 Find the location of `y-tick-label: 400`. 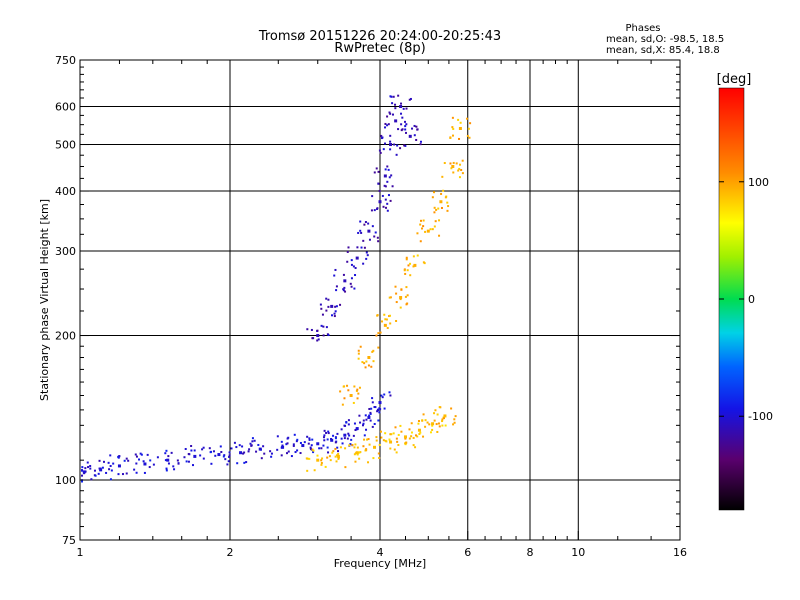

y-tick-label: 400 is located at coordinates (65, 191).